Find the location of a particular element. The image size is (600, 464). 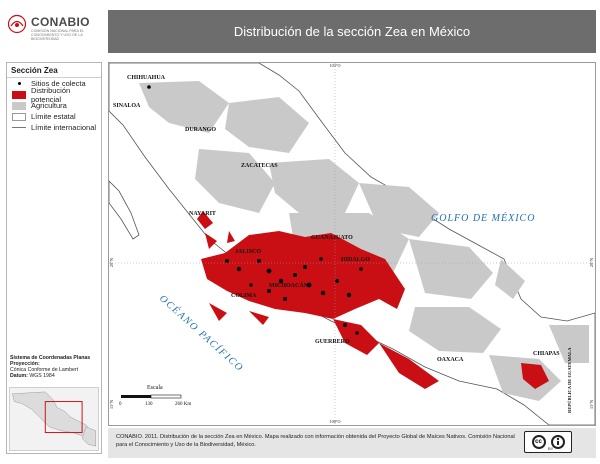

state-label-hidalgo: HIDALGO is located at coordinates (355, 260).